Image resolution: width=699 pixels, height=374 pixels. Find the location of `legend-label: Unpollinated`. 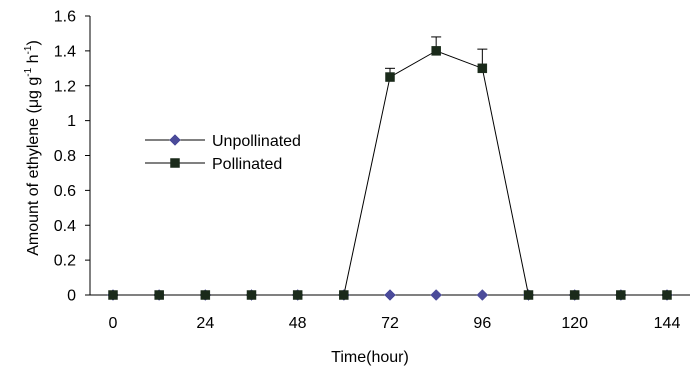

legend-label: Unpollinated is located at coordinates (256, 141).